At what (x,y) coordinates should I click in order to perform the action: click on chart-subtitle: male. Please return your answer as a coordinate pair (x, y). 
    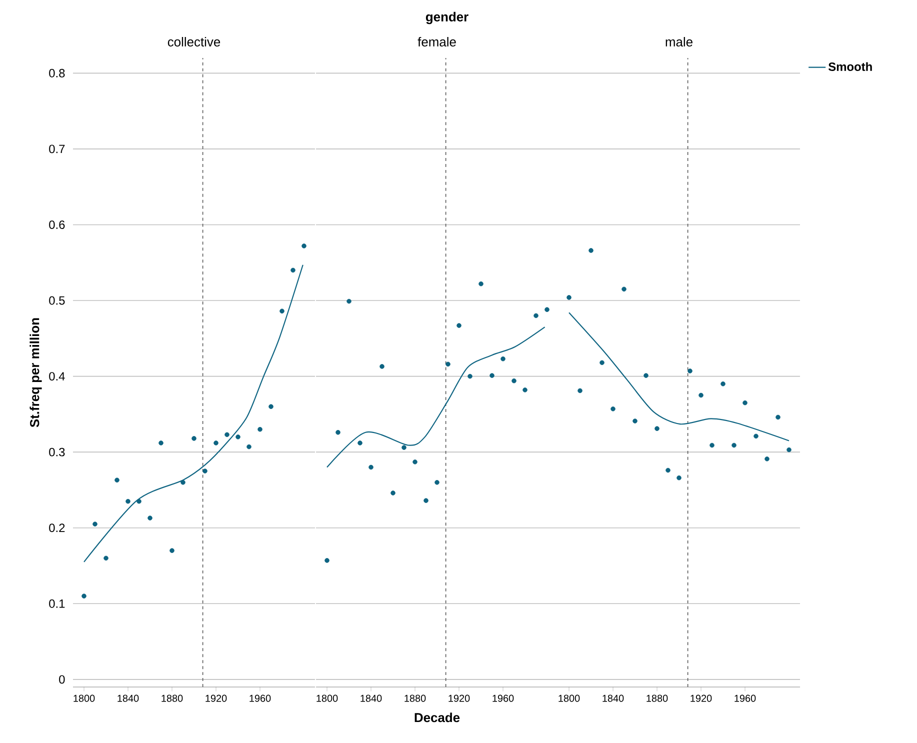
    Looking at the image, I should click on (679, 41).